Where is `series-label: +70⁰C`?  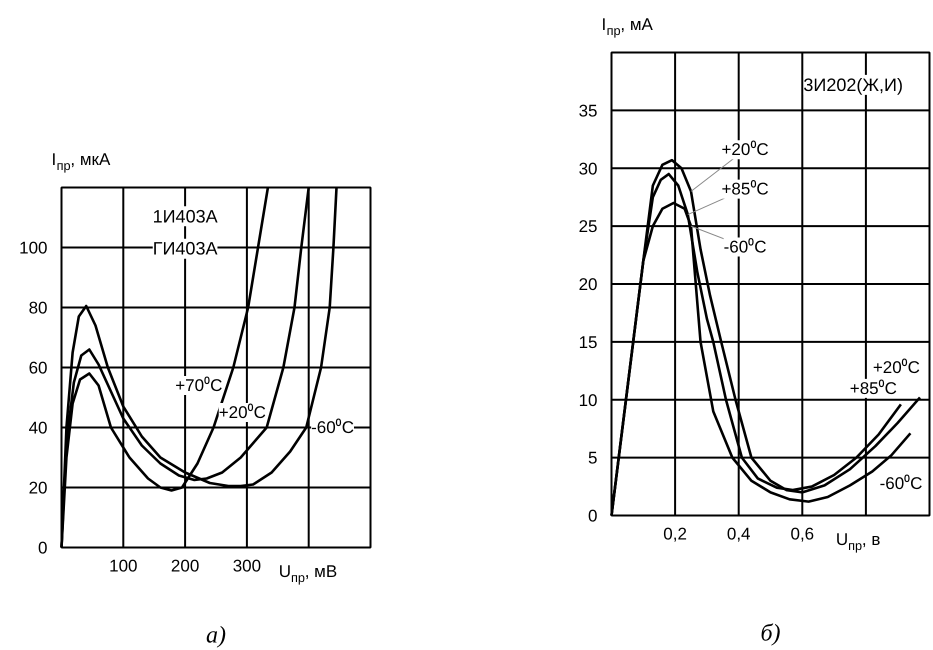 series-label: +70⁰C is located at coordinates (198, 385).